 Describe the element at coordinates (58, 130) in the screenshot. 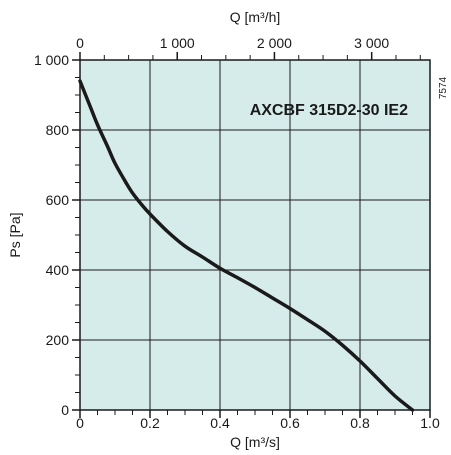

I see `y-tick-label-4: 800` at that location.